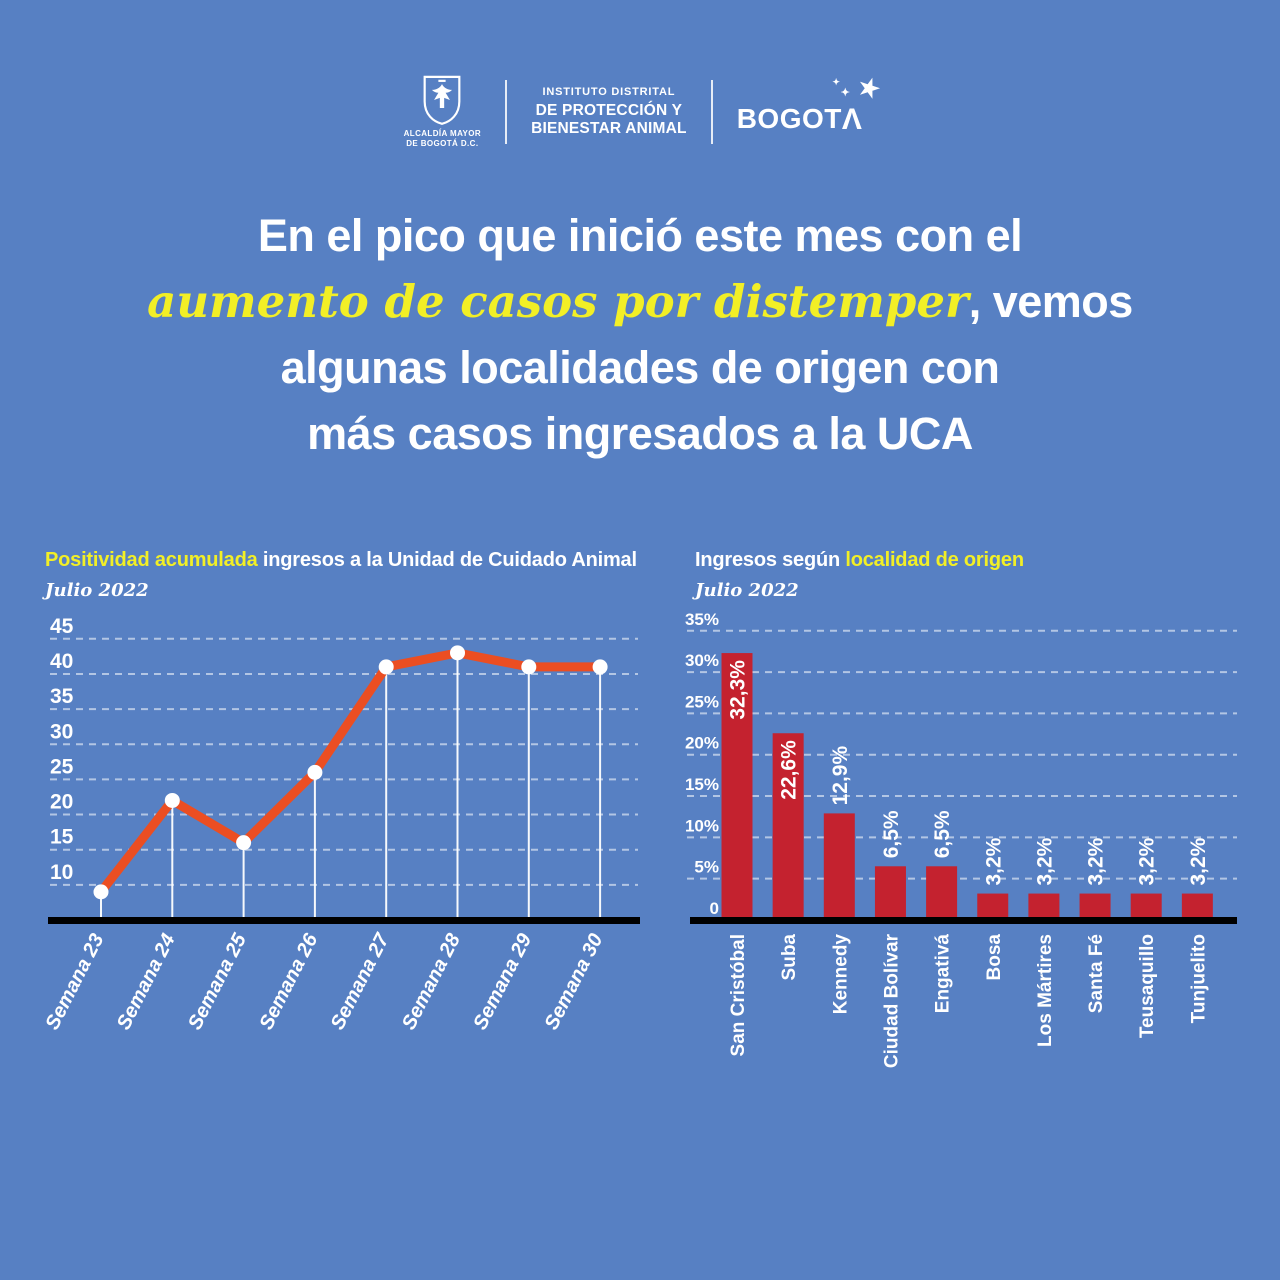  What do you see at coordinates (61, 802) in the screenshot?
I see `y-axis-label: 20` at bounding box center [61, 802].